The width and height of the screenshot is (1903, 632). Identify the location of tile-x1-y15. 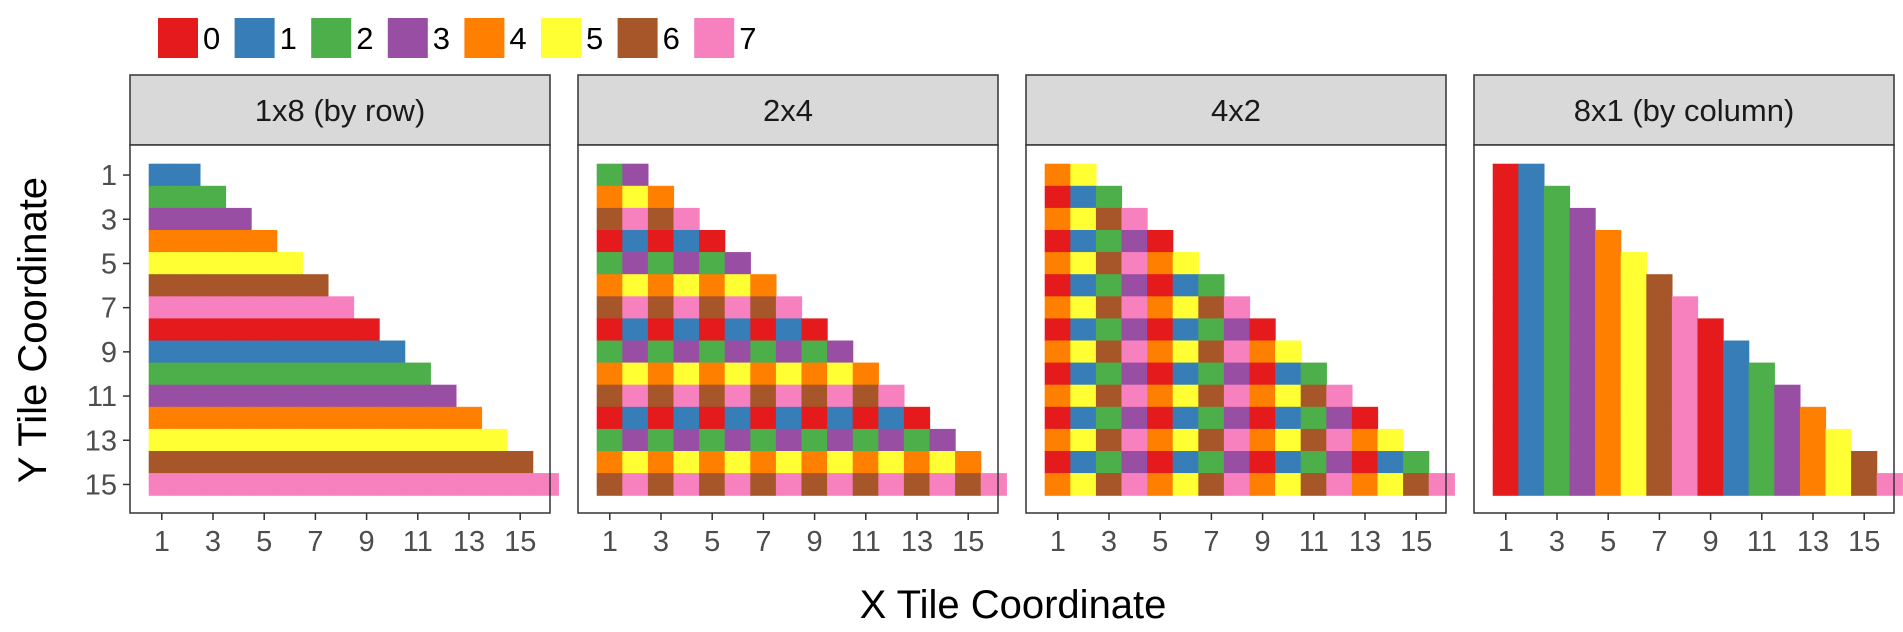
(1531, 484).